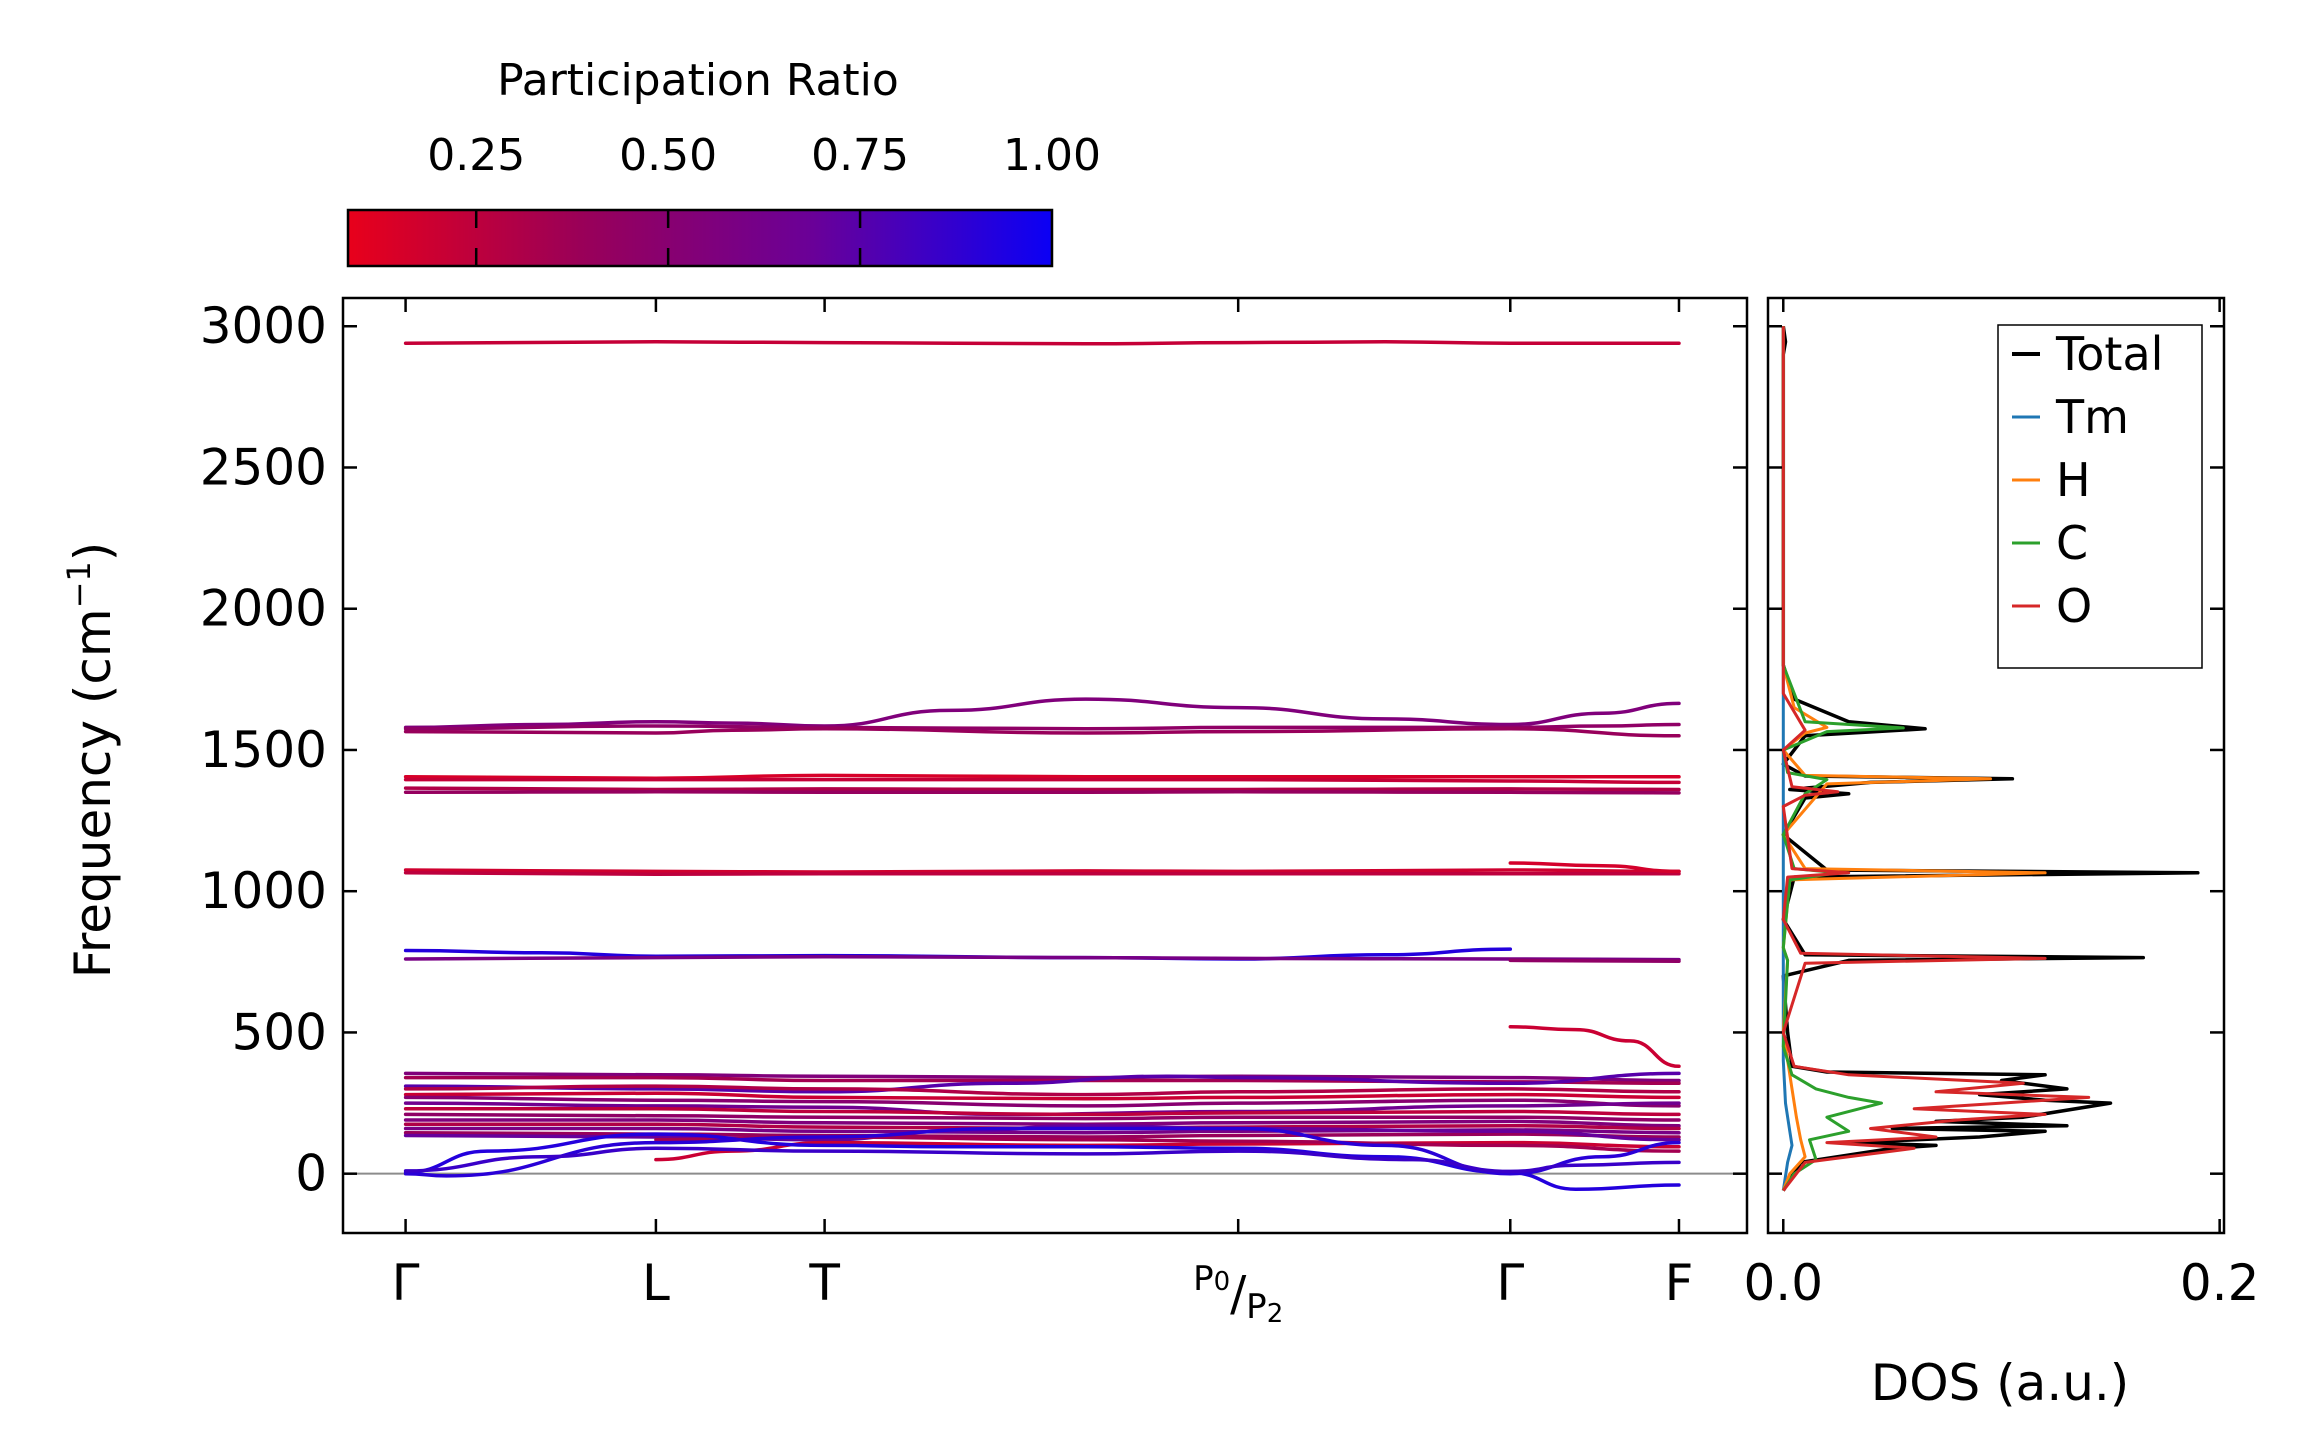 The height and width of the screenshot is (1455, 2304). I want to click on dos-curves, so click(1990, 758).